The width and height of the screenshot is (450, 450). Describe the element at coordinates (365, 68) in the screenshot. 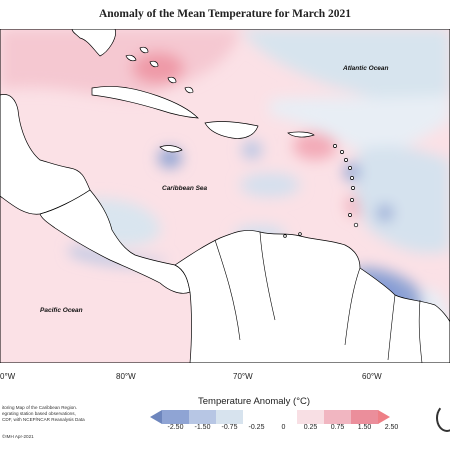

I see `atlantic-ocean-label: Atlantic Ocean` at that location.